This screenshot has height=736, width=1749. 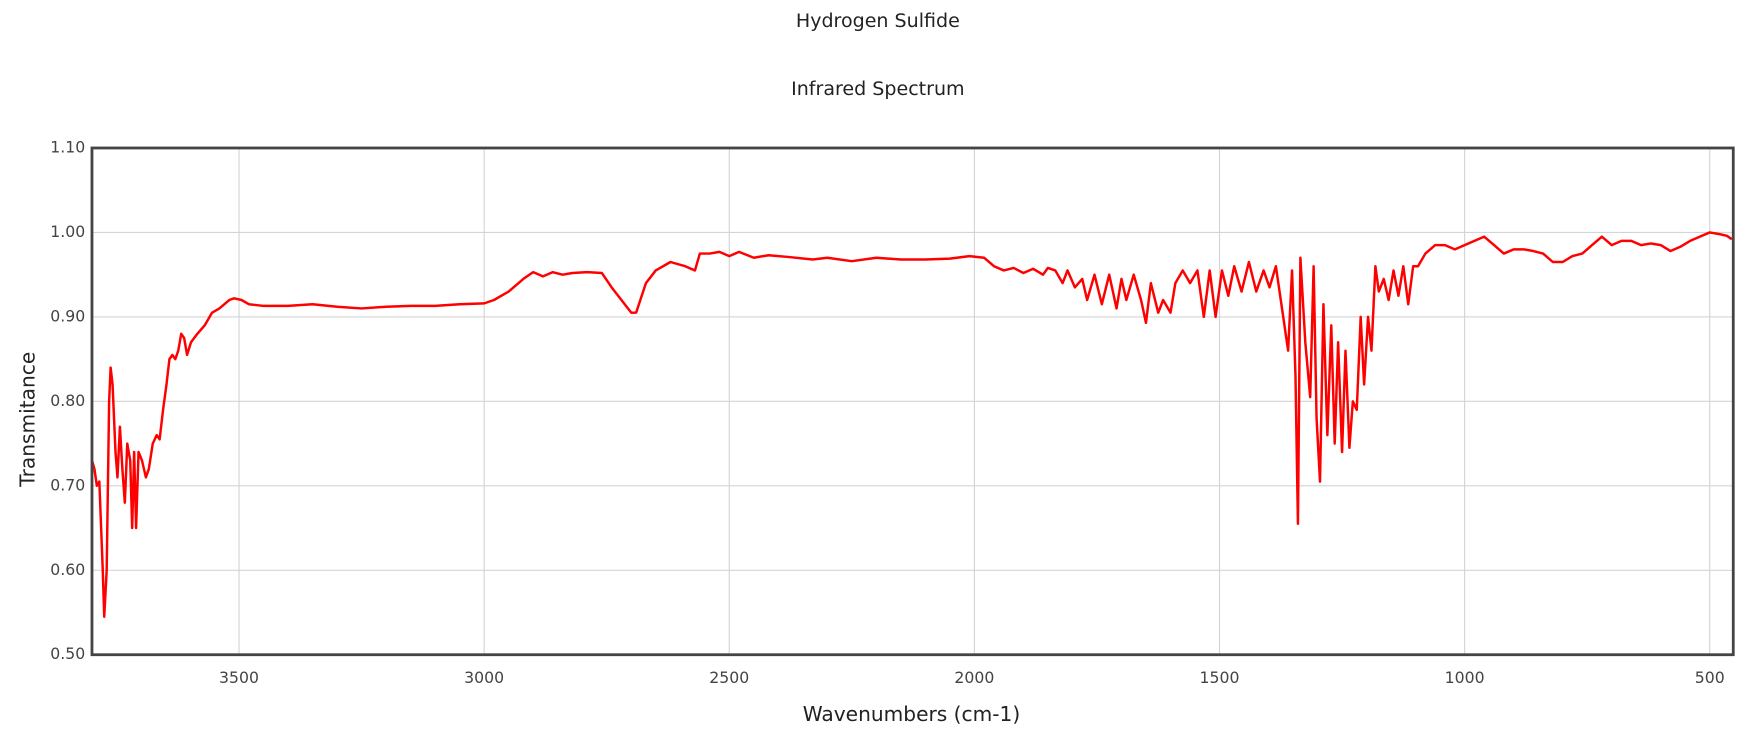 I want to click on x-tick-label: 500, so click(x=1710, y=677).